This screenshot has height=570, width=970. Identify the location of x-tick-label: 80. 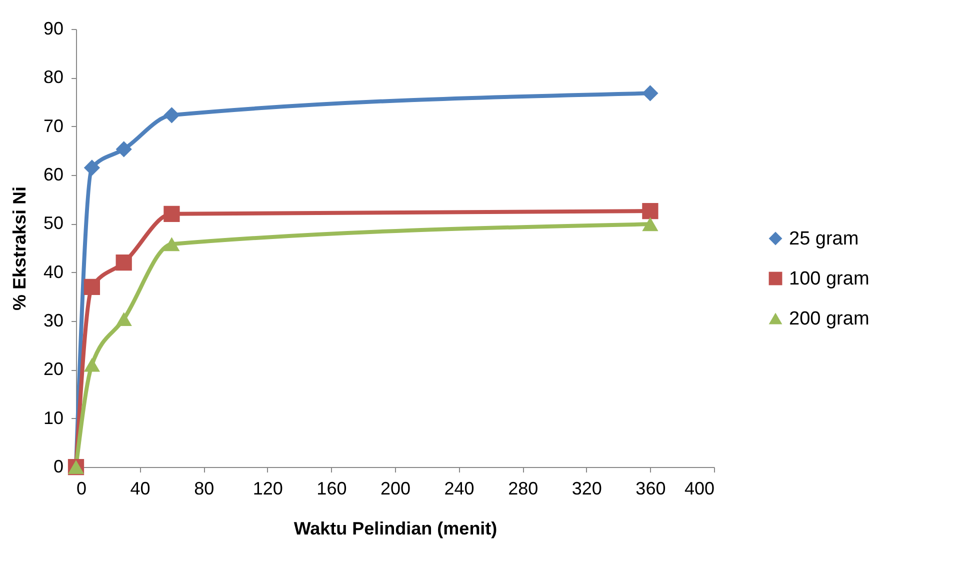
(204, 488).